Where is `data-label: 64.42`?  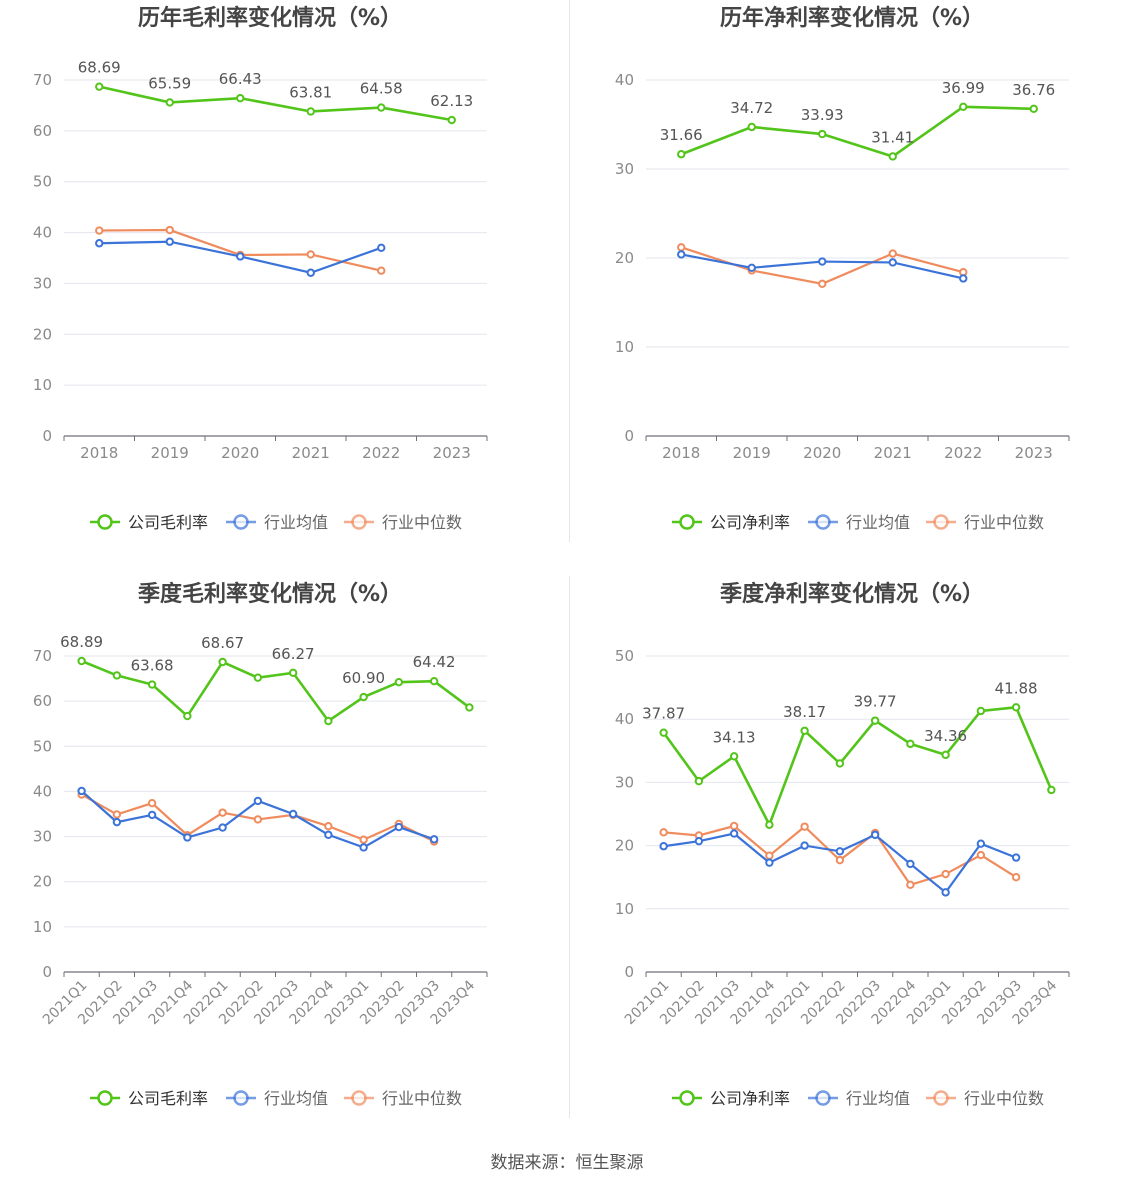 data-label: 64.42 is located at coordinates (434, 662).